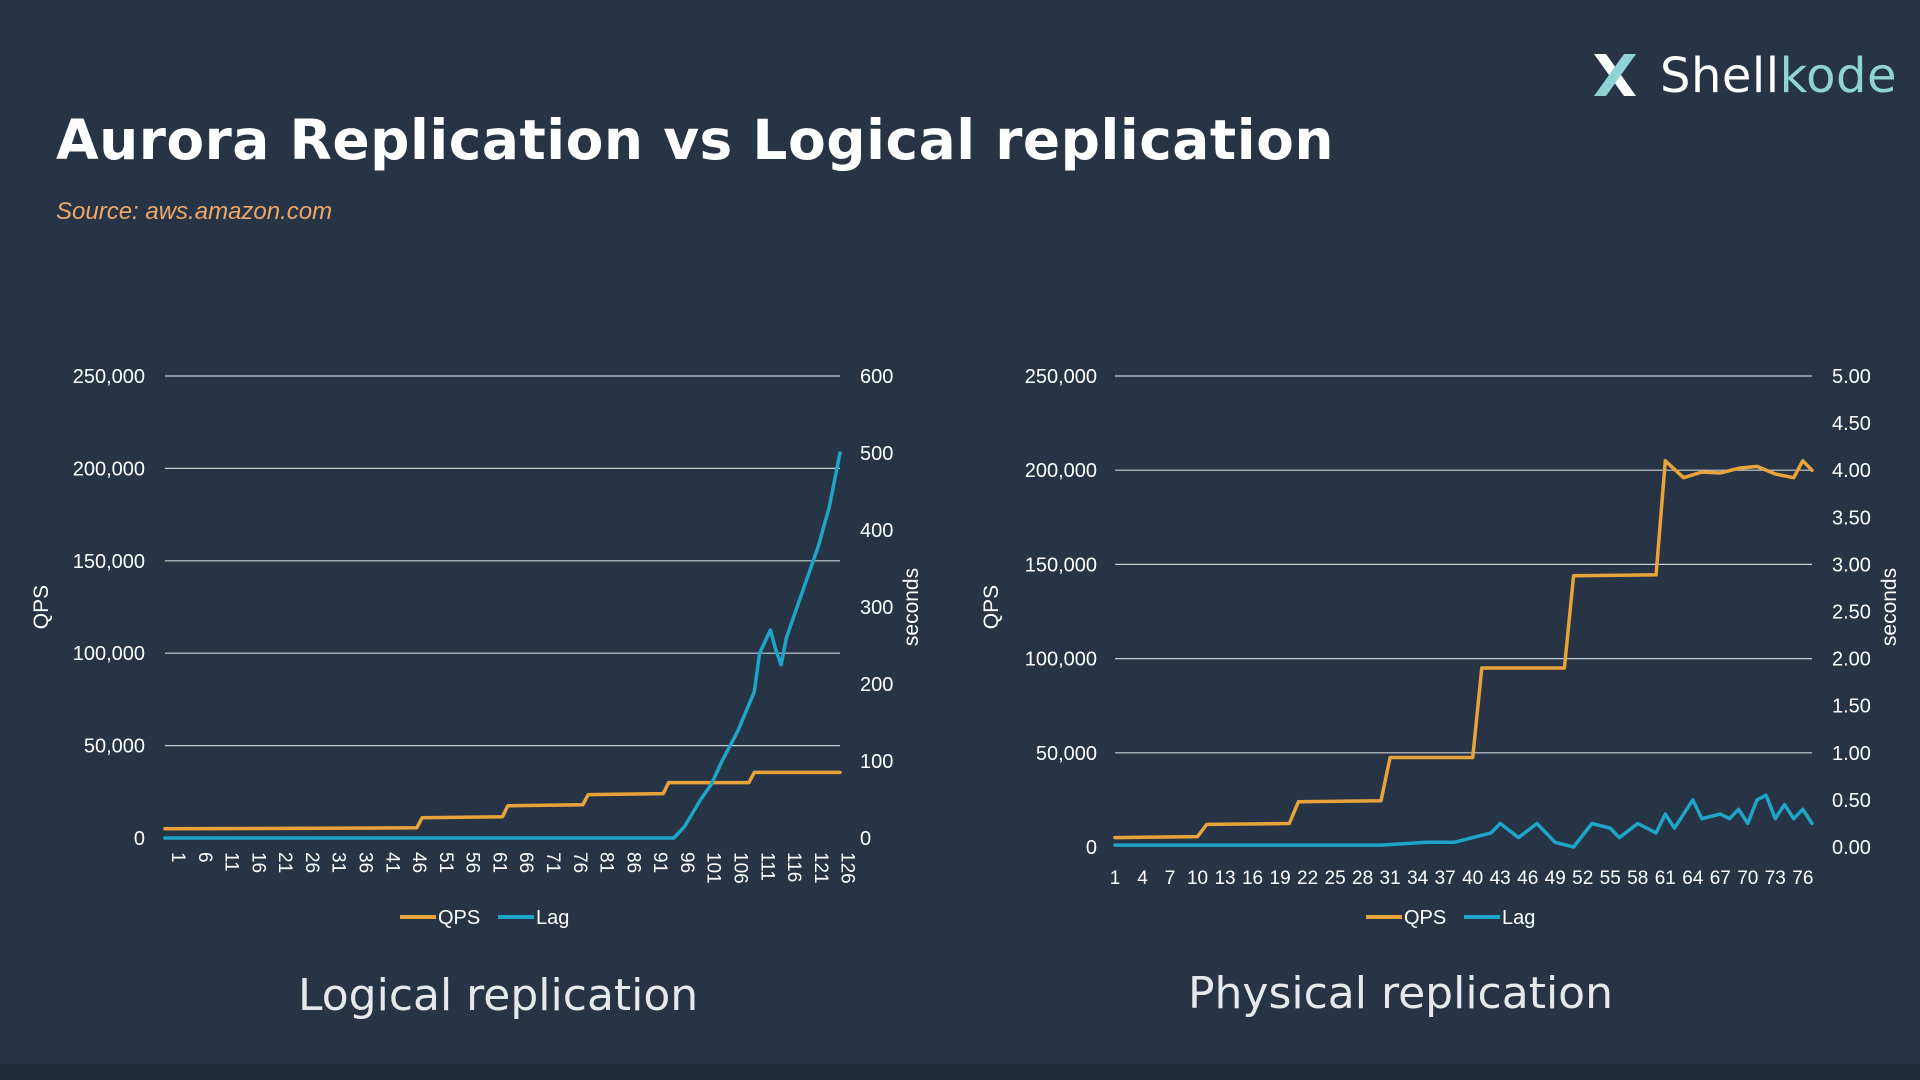 This screenshot has height=1080, width=1920. I want to click on x-axis-tick-label: 73, so click(1775, 878).